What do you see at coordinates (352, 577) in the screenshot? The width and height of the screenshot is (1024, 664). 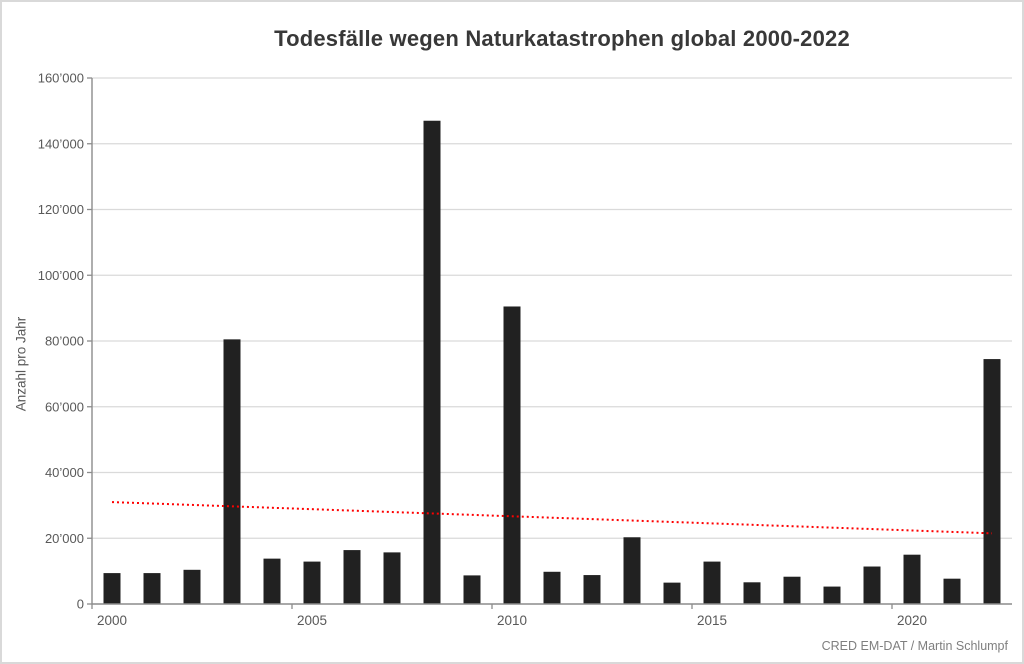 I see `bar-2006` at bounding box center [352, 577].